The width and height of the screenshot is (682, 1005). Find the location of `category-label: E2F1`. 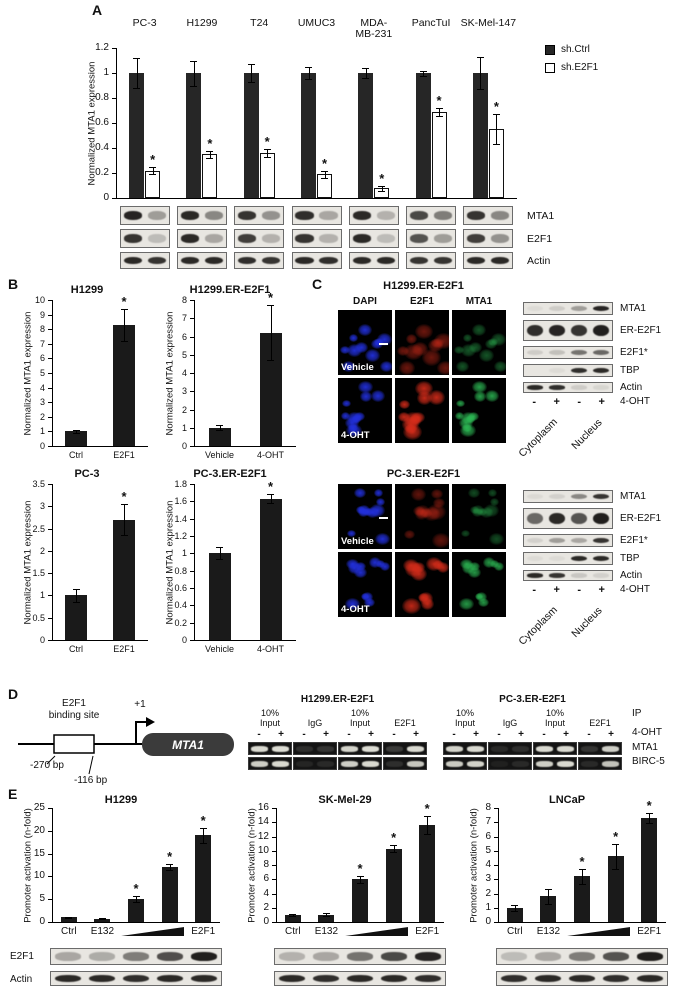

category-label: E2F1 is located at coordinates (124, 455).